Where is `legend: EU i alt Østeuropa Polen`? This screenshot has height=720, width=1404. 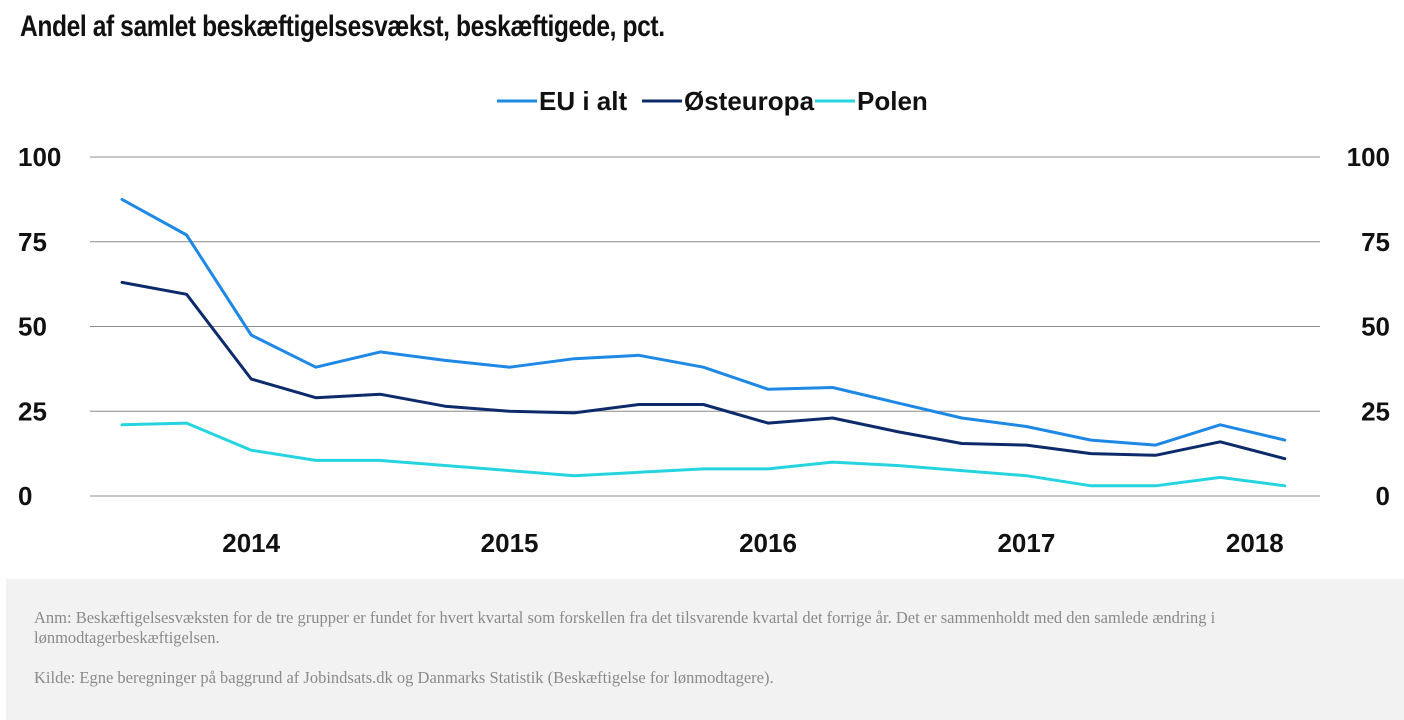
legend: EU i alt Østeuropa Polen is located at coordinates (712, 101).